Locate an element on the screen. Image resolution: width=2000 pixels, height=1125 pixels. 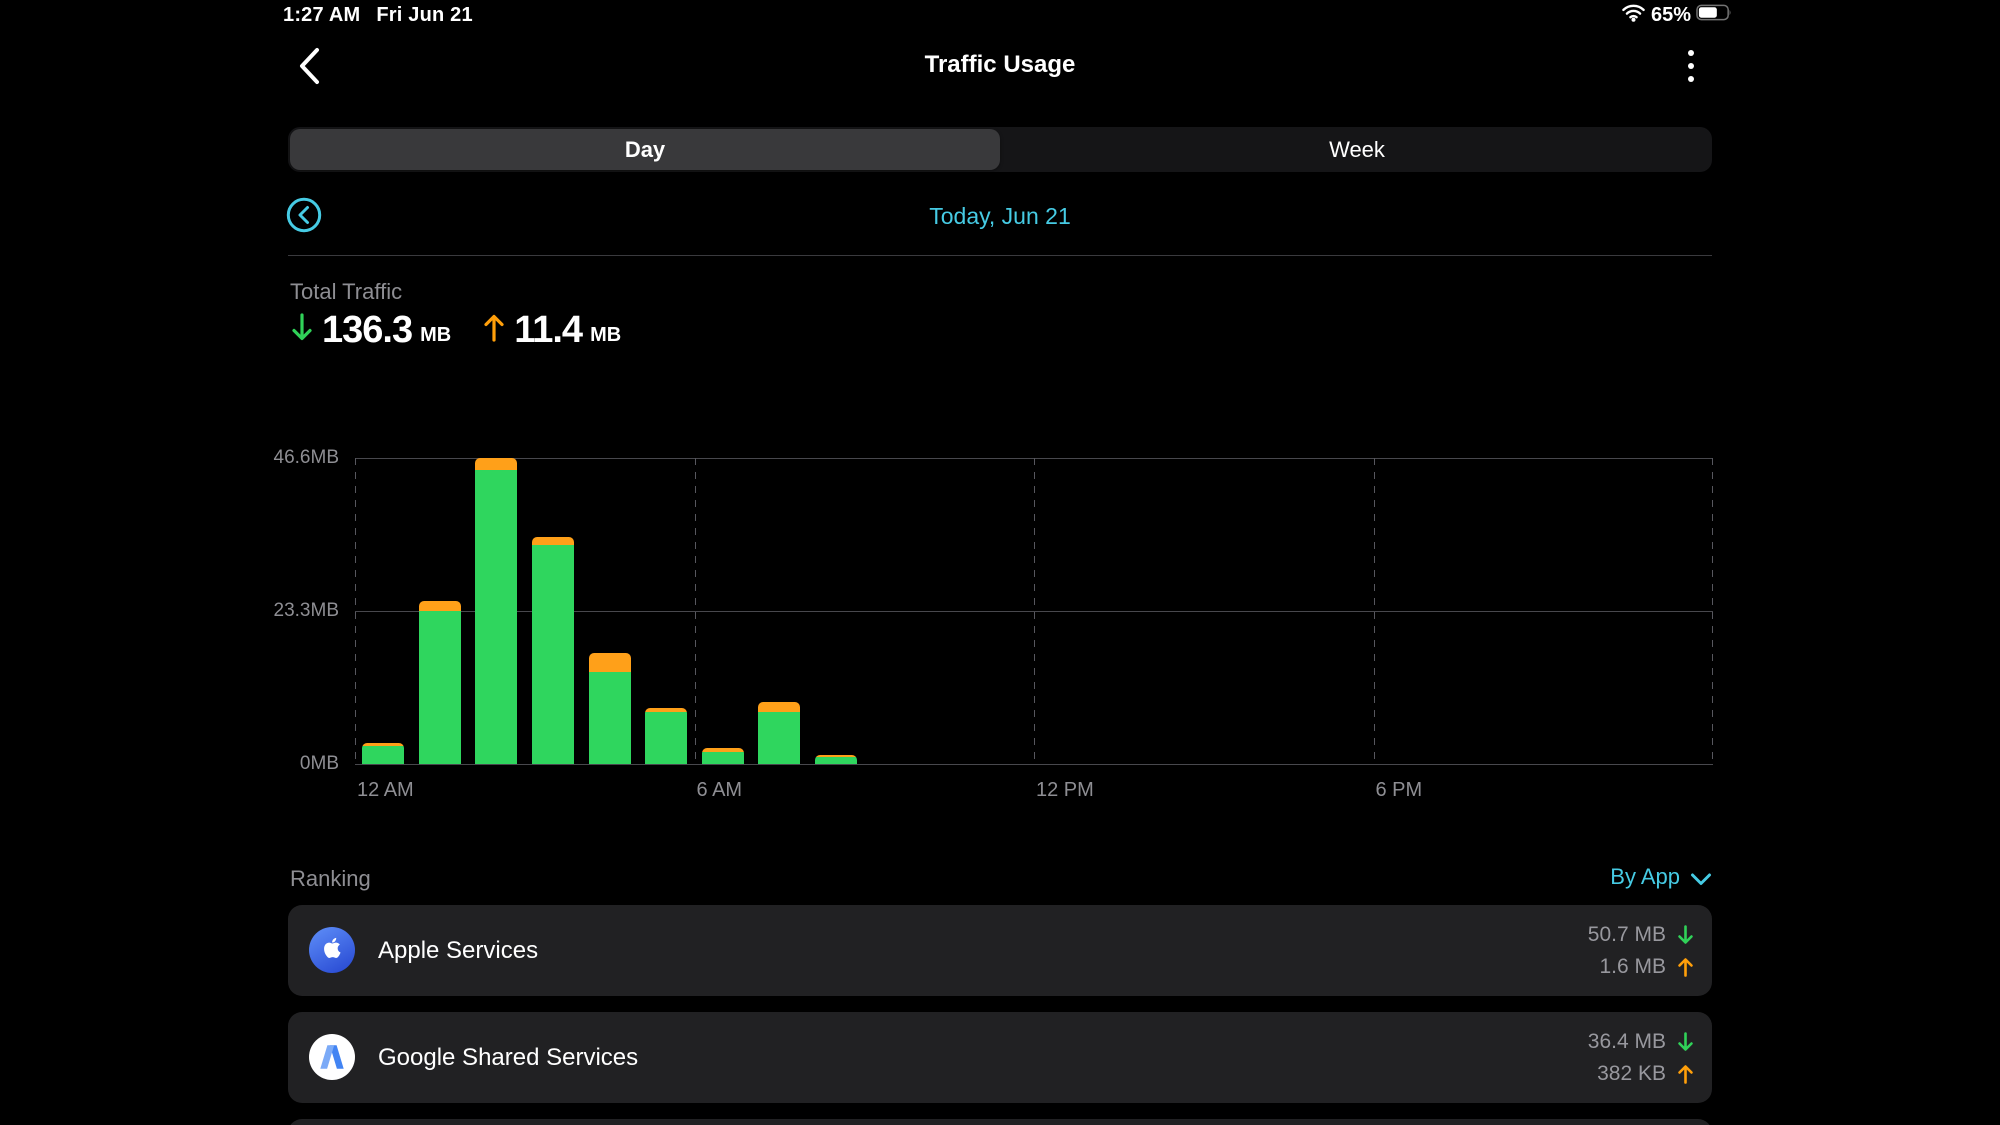
ranking-row-partial is located at coordinates (1000, 1122).